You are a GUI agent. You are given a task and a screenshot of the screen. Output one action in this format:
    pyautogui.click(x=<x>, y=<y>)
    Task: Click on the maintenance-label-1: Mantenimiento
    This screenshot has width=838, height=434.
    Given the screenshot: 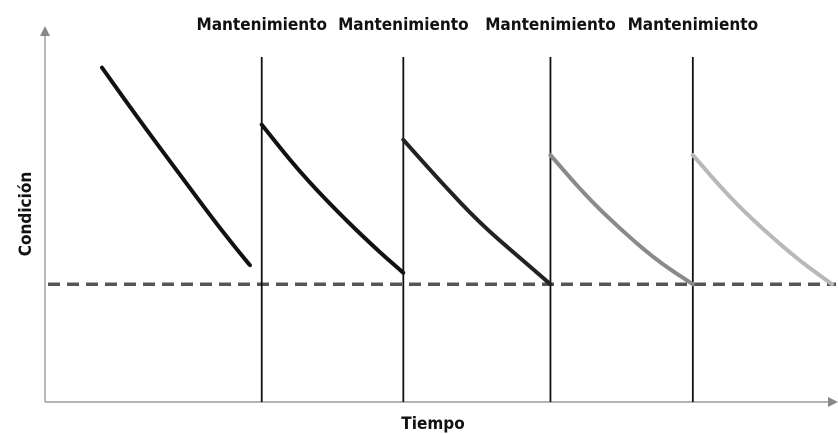 What is the action you would take?
    pyautogui.click(x=261, y=25)
    